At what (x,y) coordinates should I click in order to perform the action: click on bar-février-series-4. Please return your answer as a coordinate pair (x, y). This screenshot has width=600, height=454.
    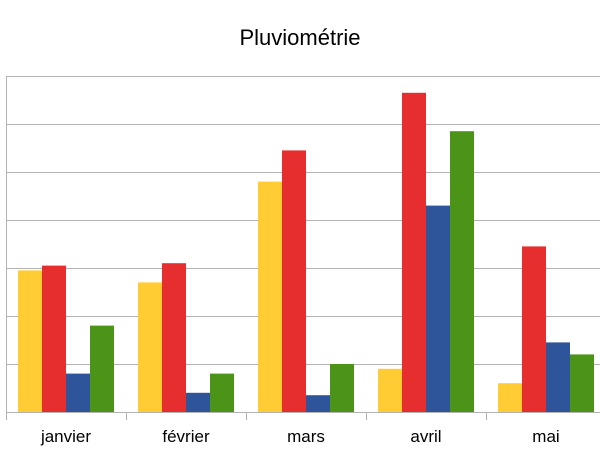
    Looking at the image, I should click on (222, 392).